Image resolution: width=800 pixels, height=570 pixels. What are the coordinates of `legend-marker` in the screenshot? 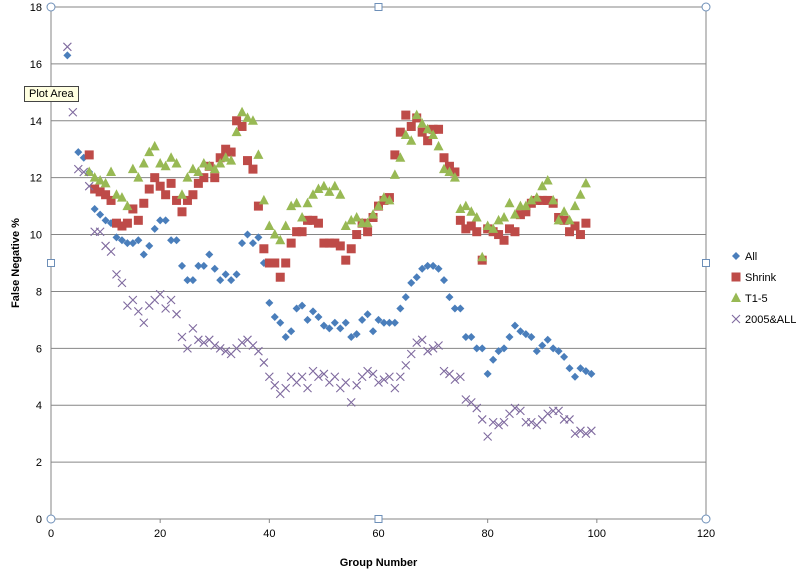 It's located at (736, 319).